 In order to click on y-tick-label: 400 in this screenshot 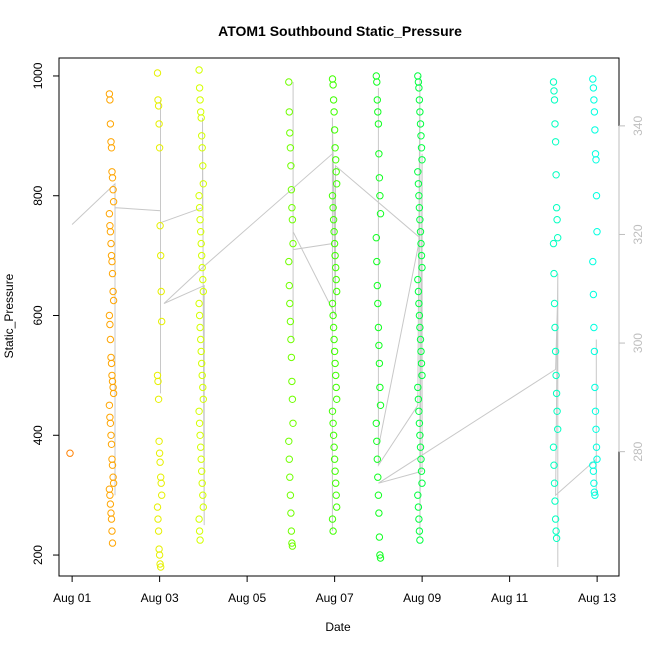, I will do `click(38, 435)`.